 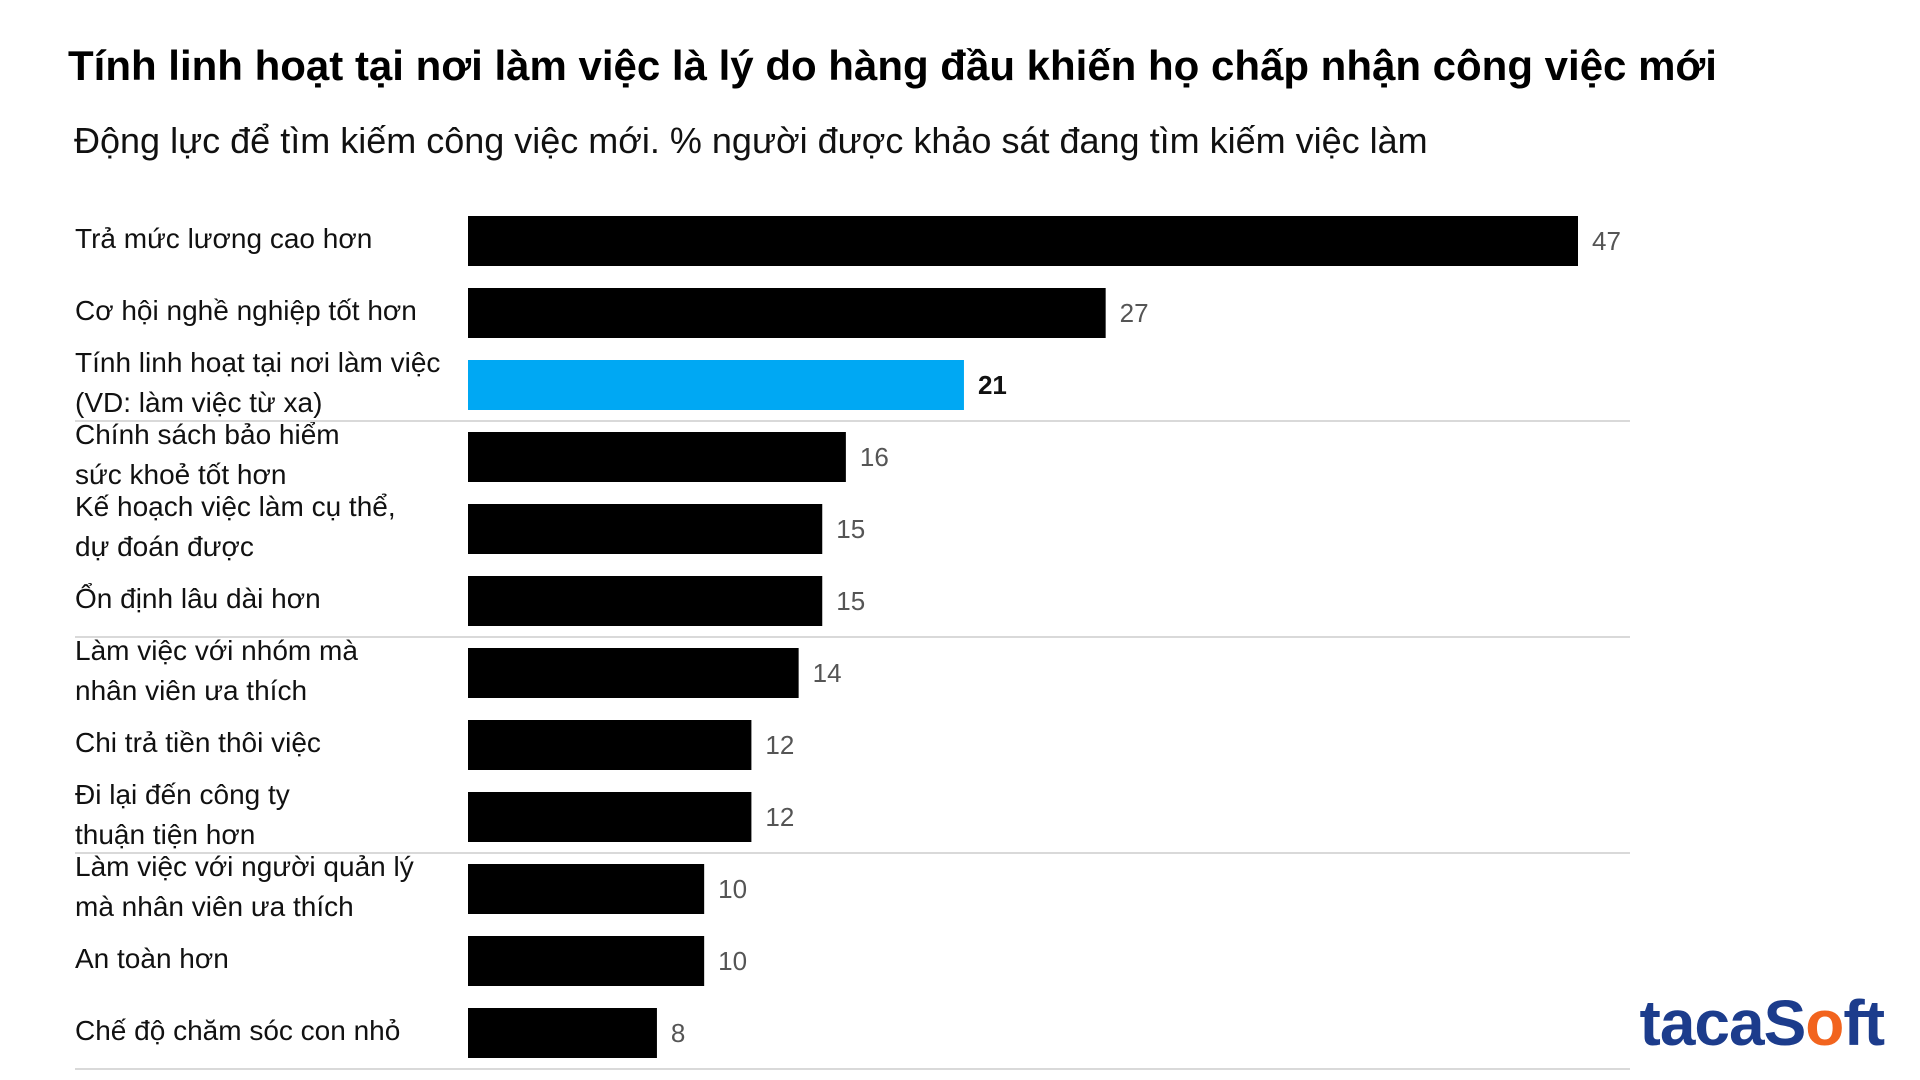 I want to click on category-label-4: Kế hoạch việc làm cụ thể, dự đoán được, so click(x=235, y=526).